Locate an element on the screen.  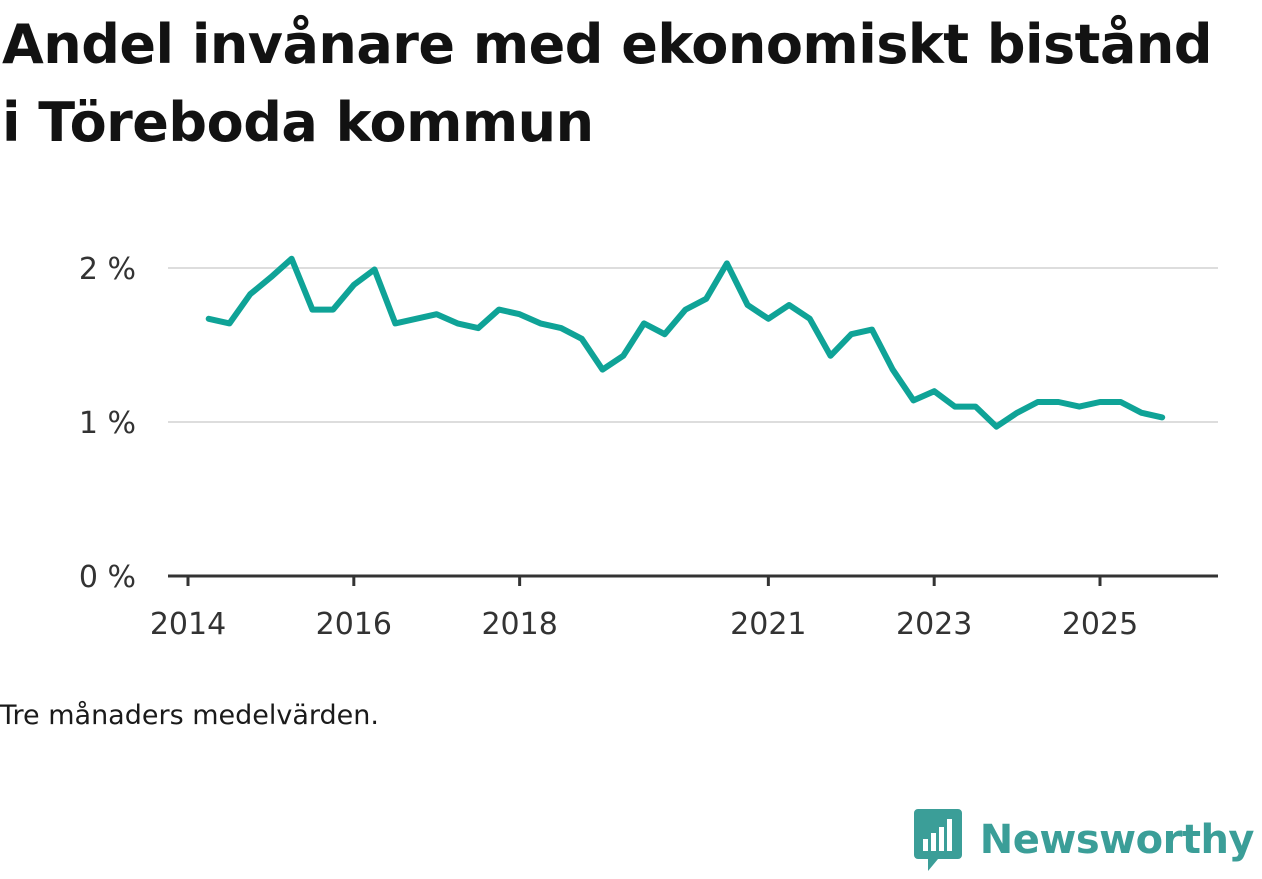
newsworthy-logo-icon is located at coordinates (937, 840).